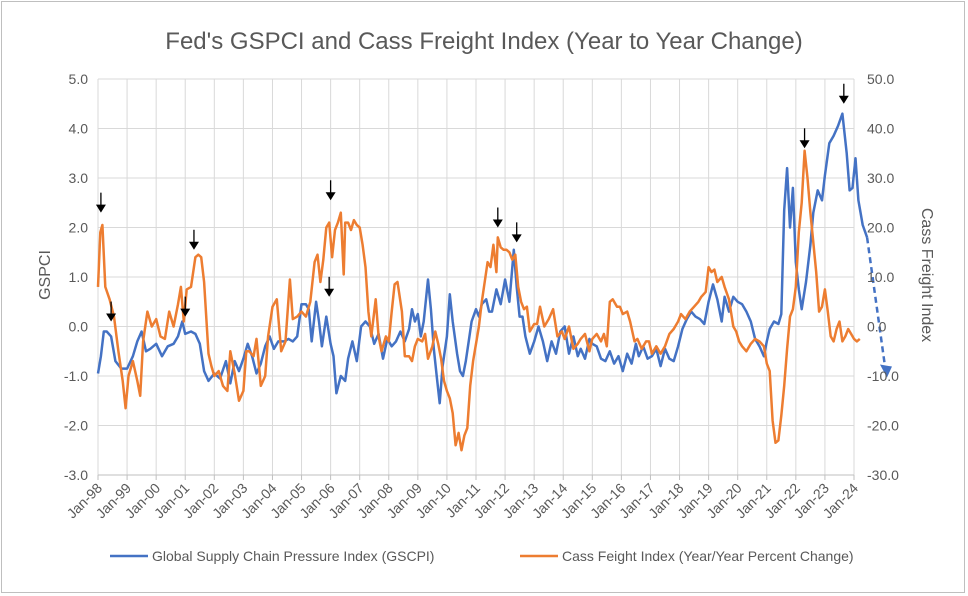  Describe the element at coordinates (79, 277) in the screenshot. I see `y-left-tick-label: 1.0` at that location.